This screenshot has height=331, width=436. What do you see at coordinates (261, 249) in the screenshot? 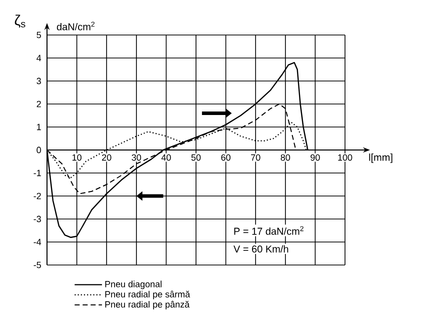
I see `annotation: V = 60 Km/h` at bounding box center [261, 249].